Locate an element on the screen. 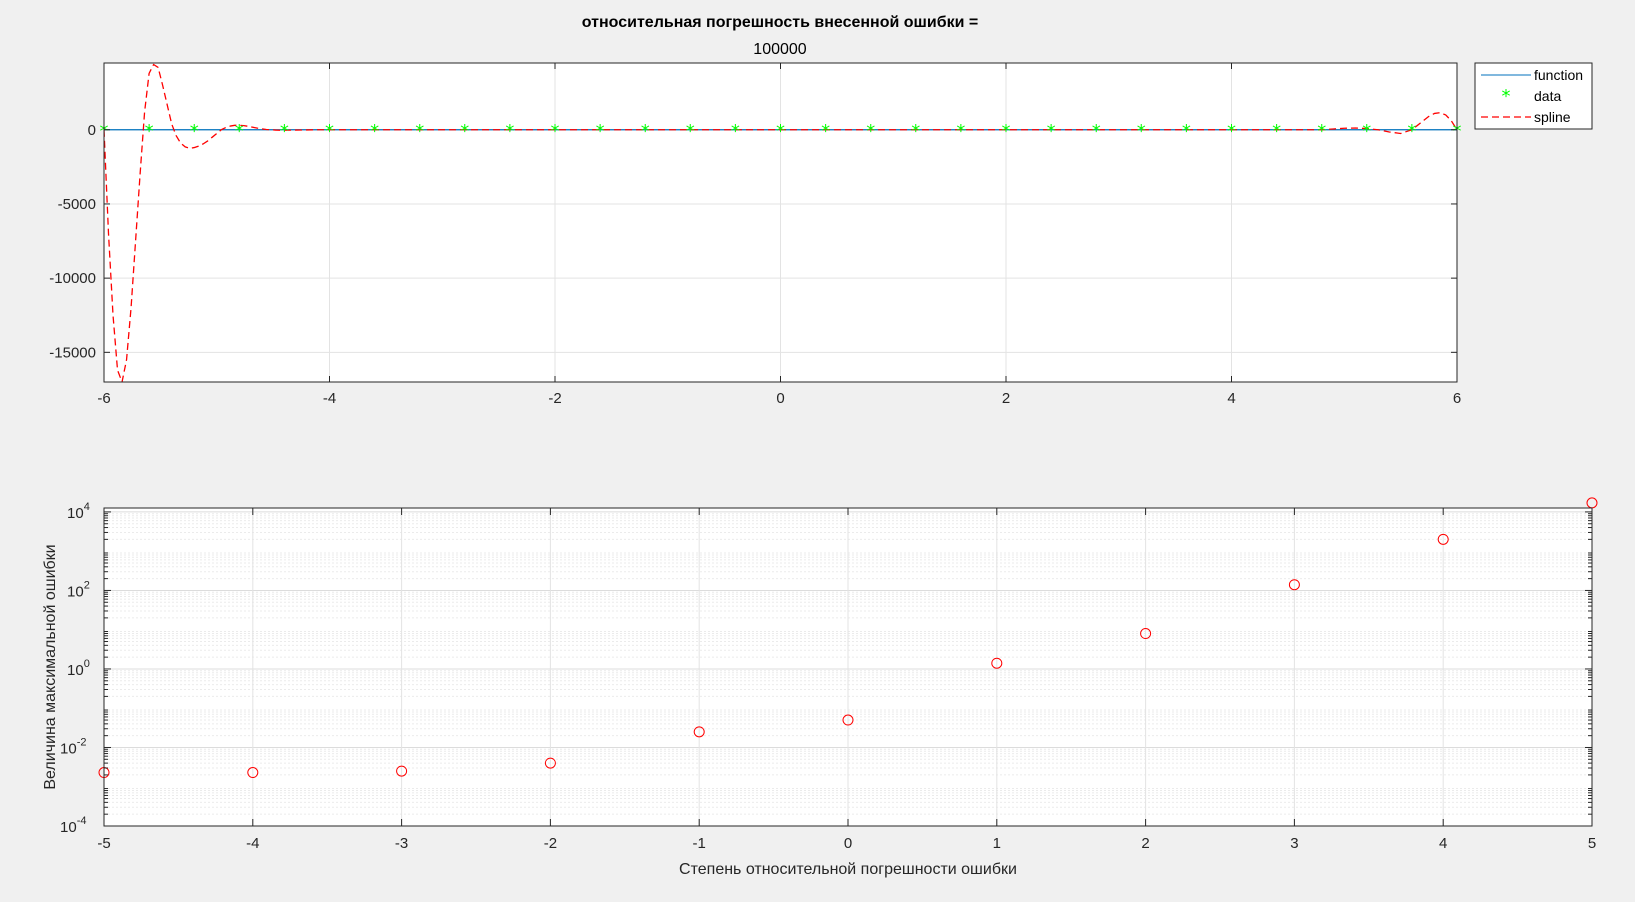 This screenshot has height=902, width=1635. x-tick-label: -5 is located at coordinates (103, 843).